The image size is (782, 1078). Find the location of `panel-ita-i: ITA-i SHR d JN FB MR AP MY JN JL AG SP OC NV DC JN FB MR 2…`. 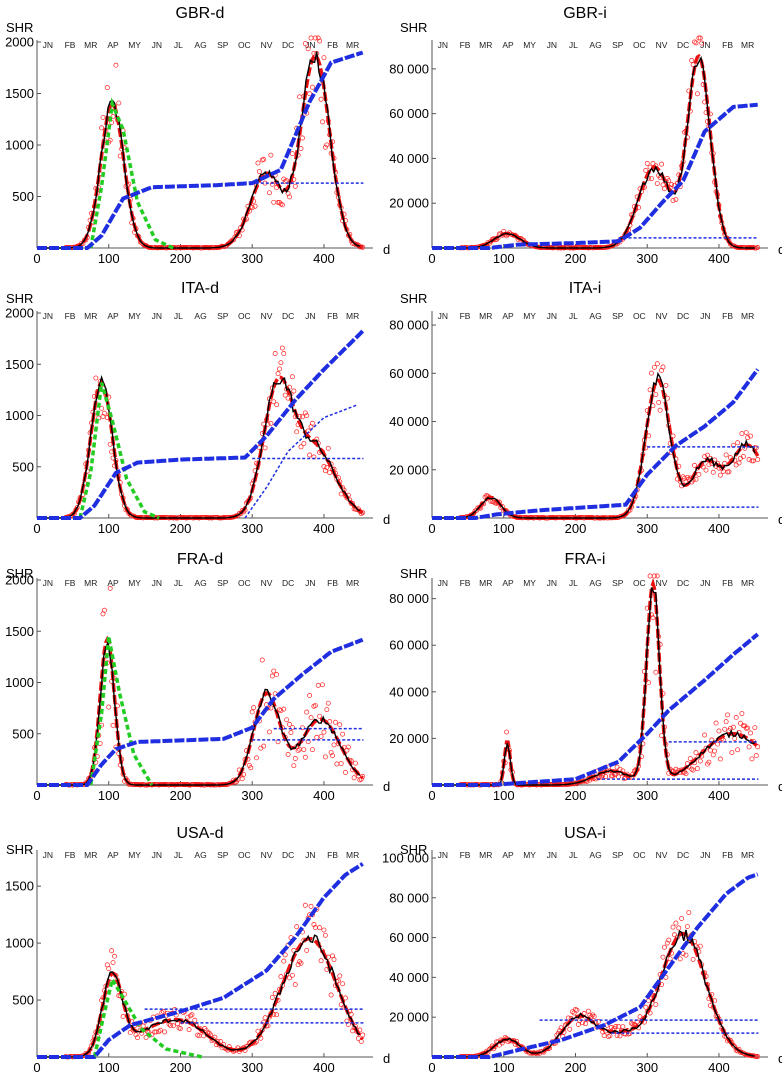

panel-ita-i: ITA-i SHR d JN FB MR AP MY JN JL AG SP OC NV DC JN FB MR 2… is located at coordinates (585, 408).